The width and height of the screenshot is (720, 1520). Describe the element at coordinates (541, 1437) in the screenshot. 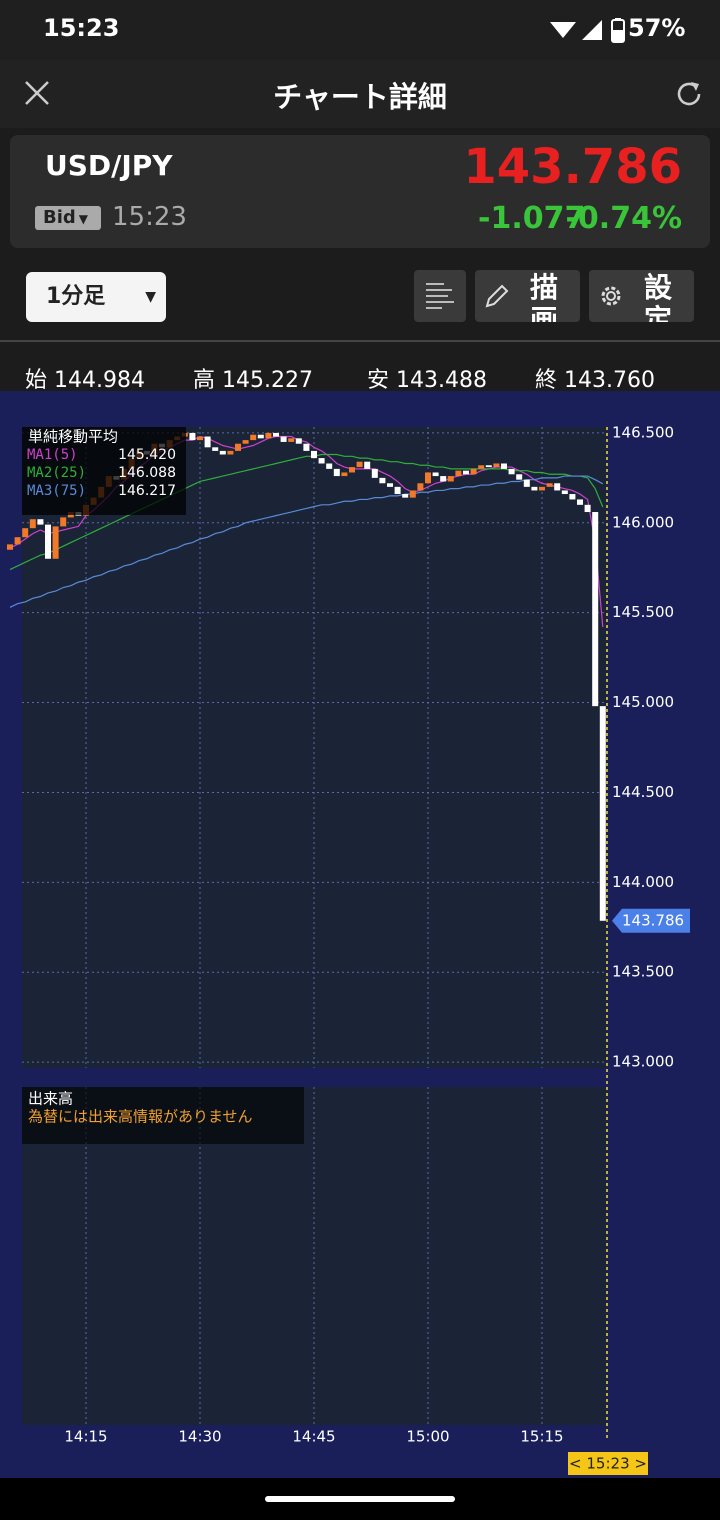

I see `x-tick-label: 15:15` at that location.